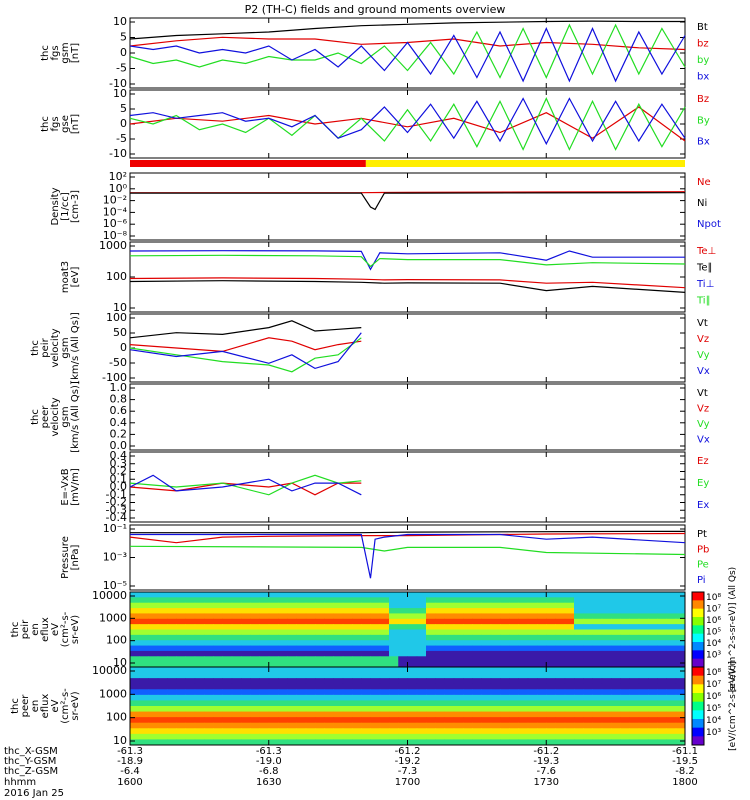  I want to click on legend-label: Pi, so click(701, 580).